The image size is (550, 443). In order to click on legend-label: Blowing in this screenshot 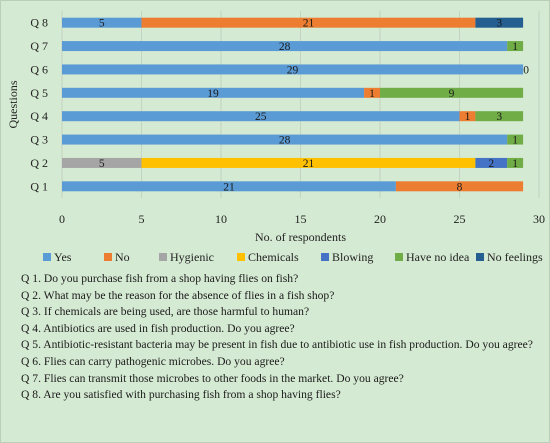, I will do `click(352, 257)`.